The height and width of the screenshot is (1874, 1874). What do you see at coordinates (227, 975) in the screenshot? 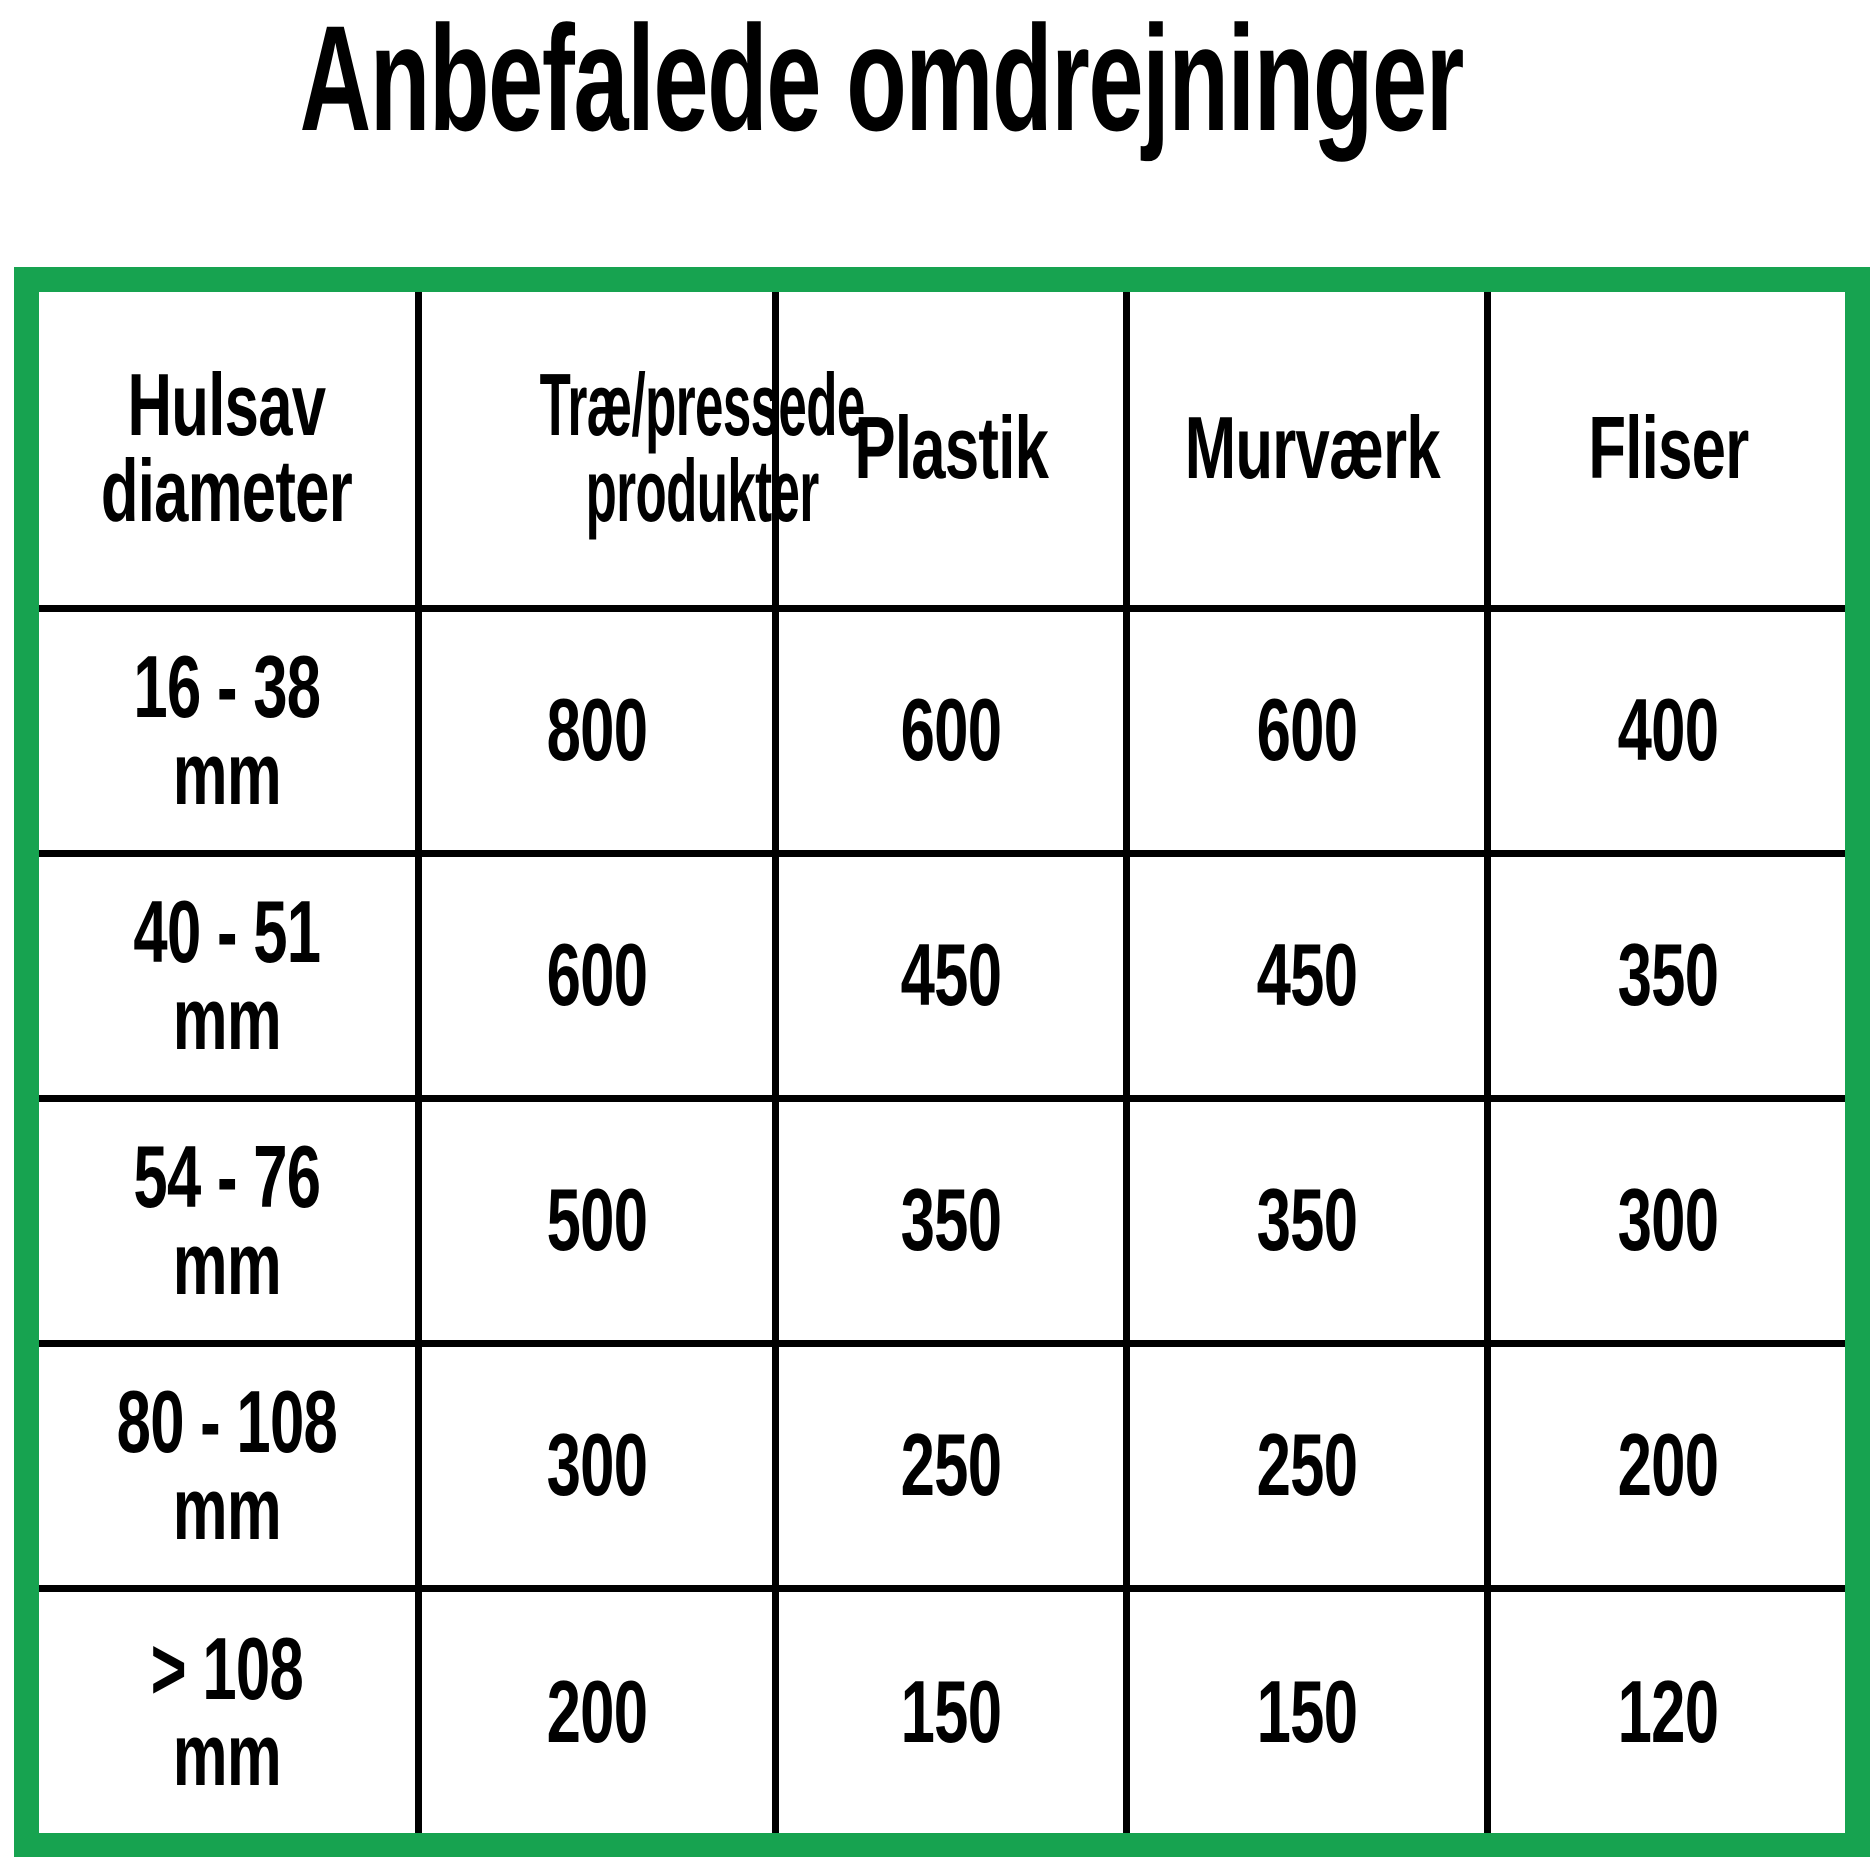
I see `row-label-text: 40 - 51 mm` at bounding box center [227, 975].